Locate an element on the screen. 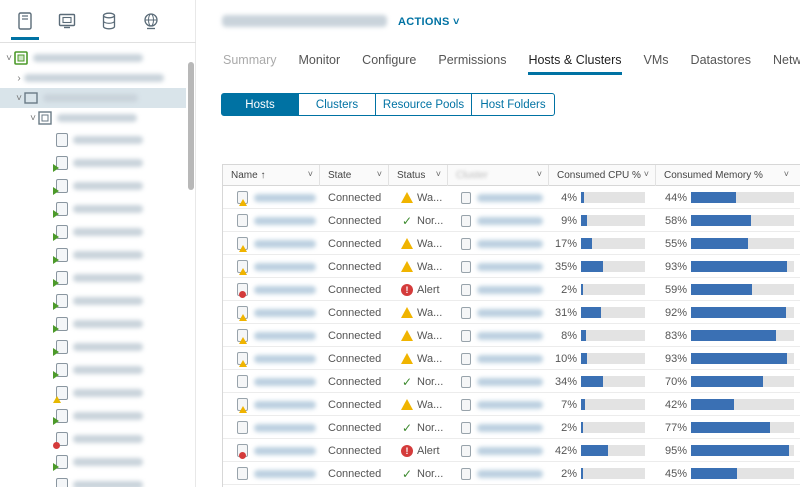 The height and width of the screenshot is (487, 800). storage-tab is located at coordinates (109, 21).